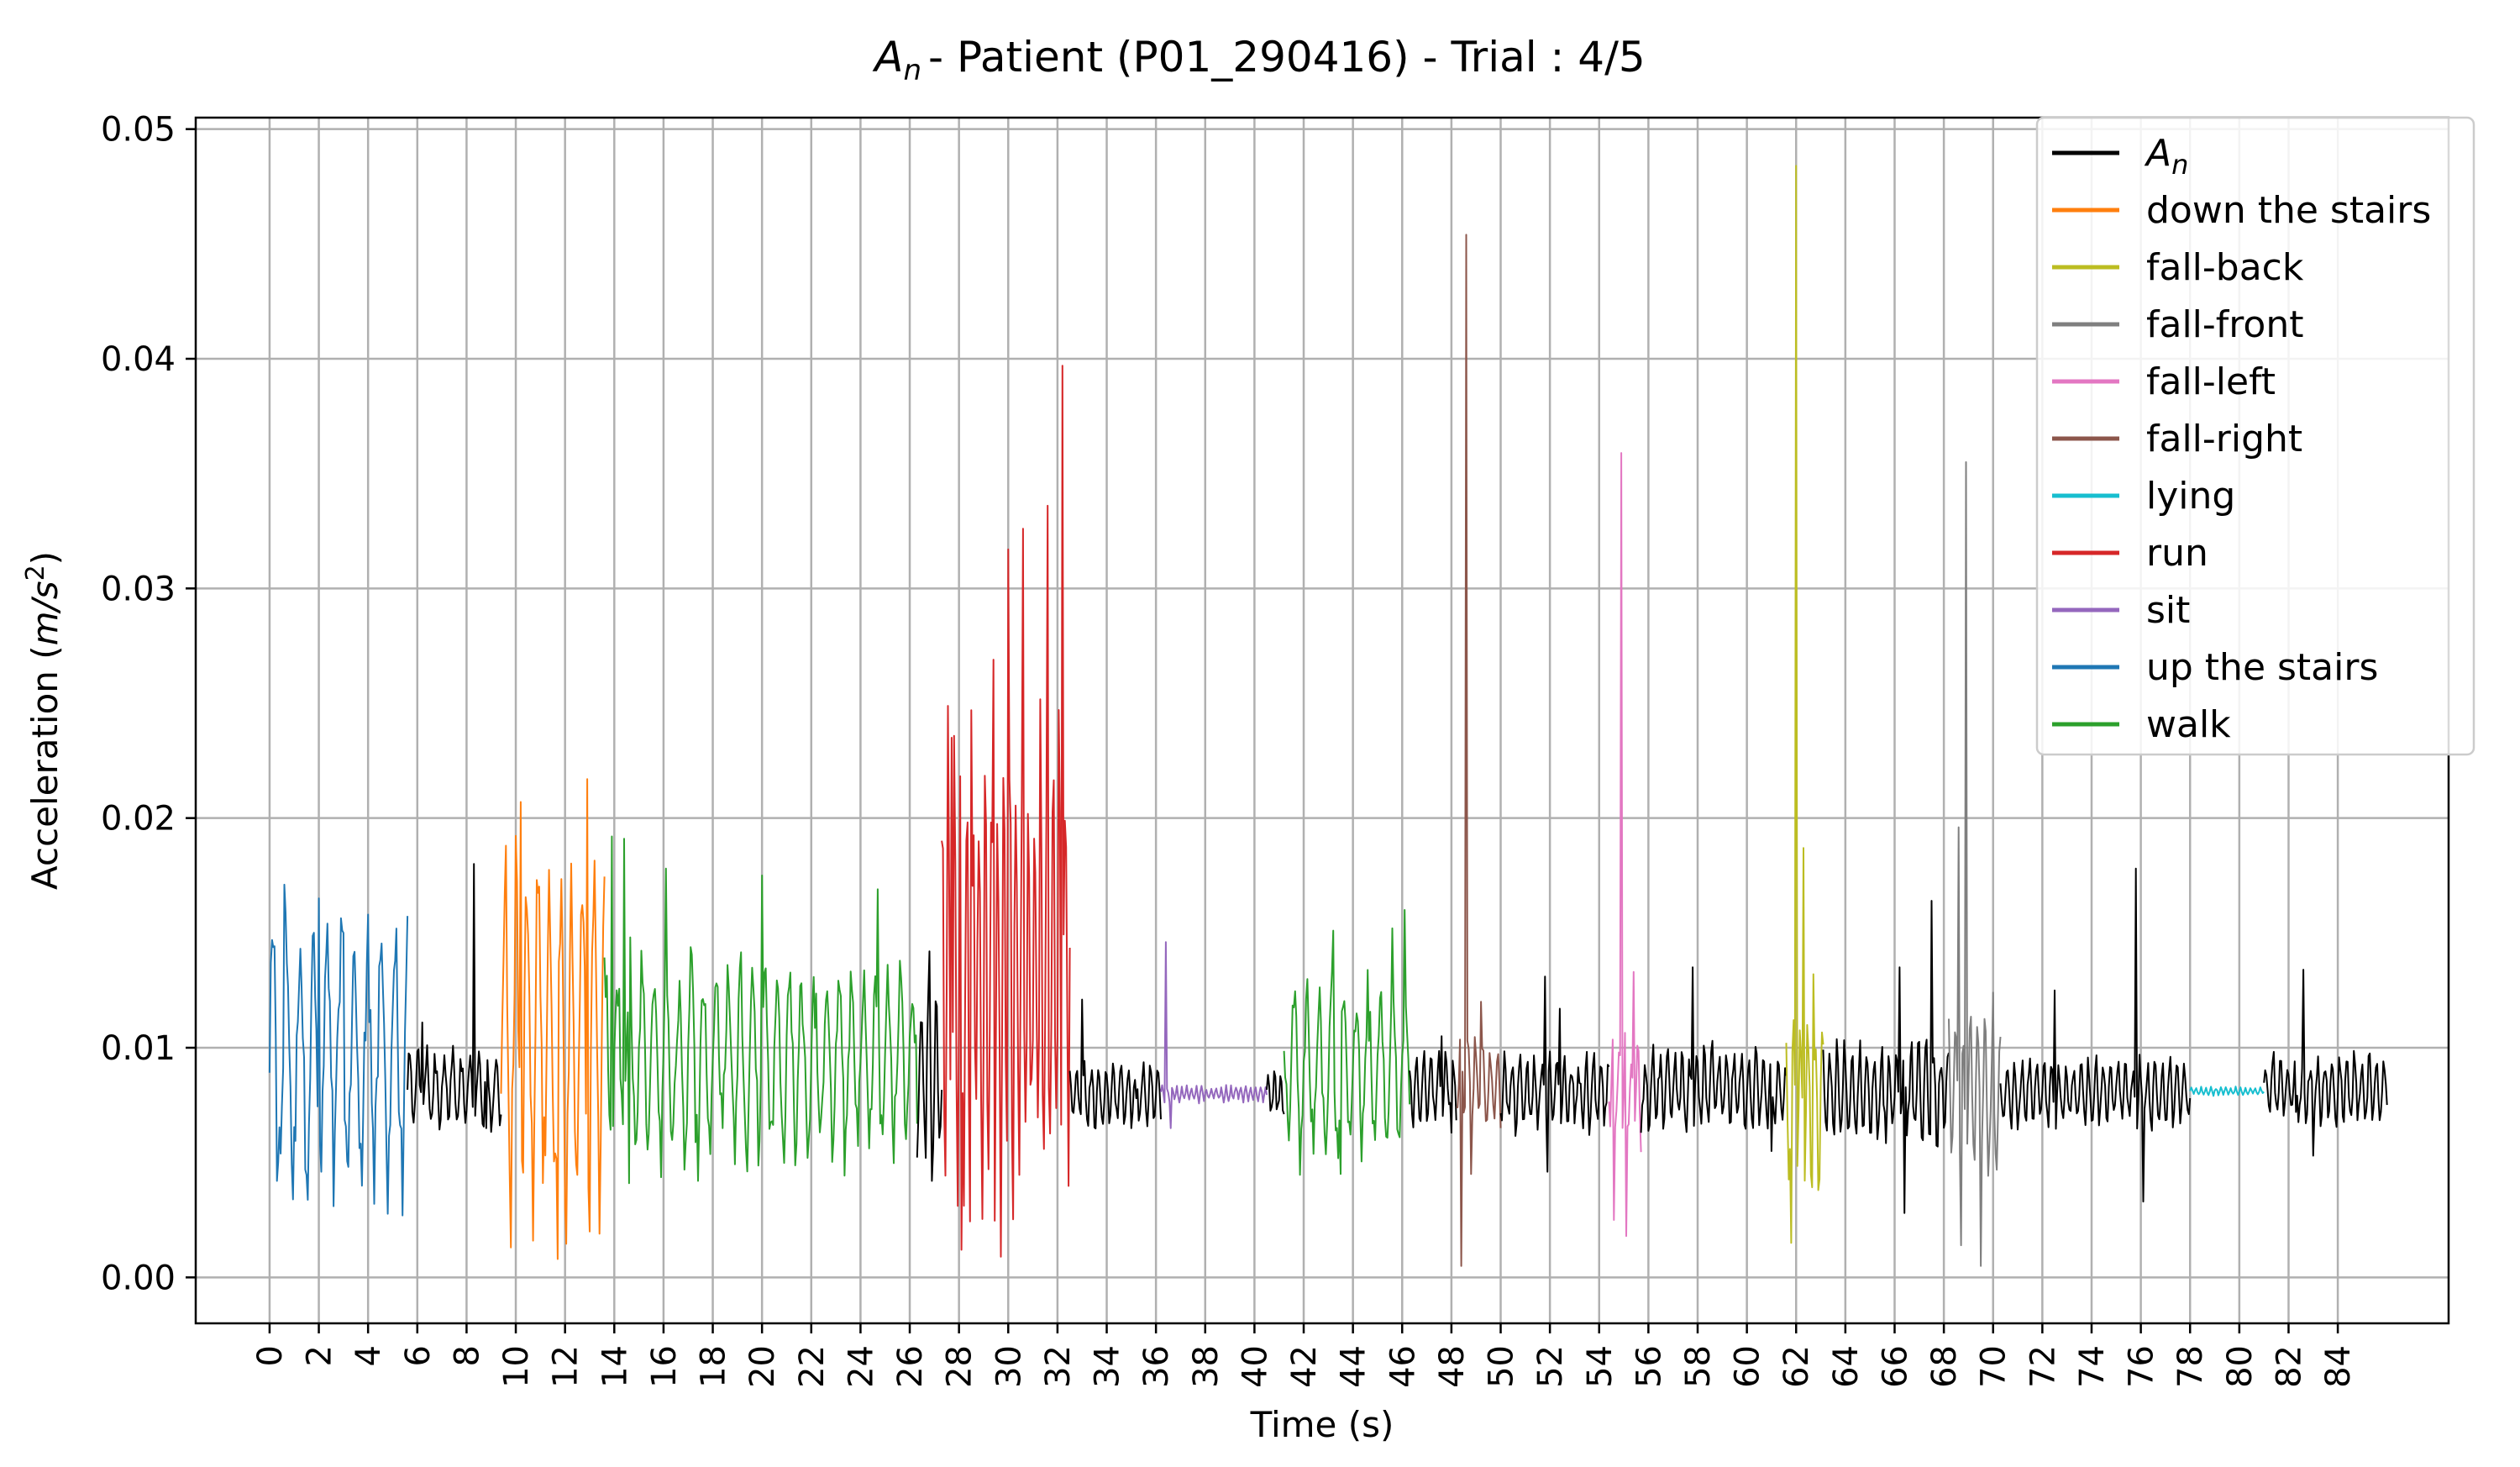 This screenshot has height=1467, width=2520. Describe the element at coordinates (960, 1366) in the screenshot. I see `x-tick-label: 28` at that location.